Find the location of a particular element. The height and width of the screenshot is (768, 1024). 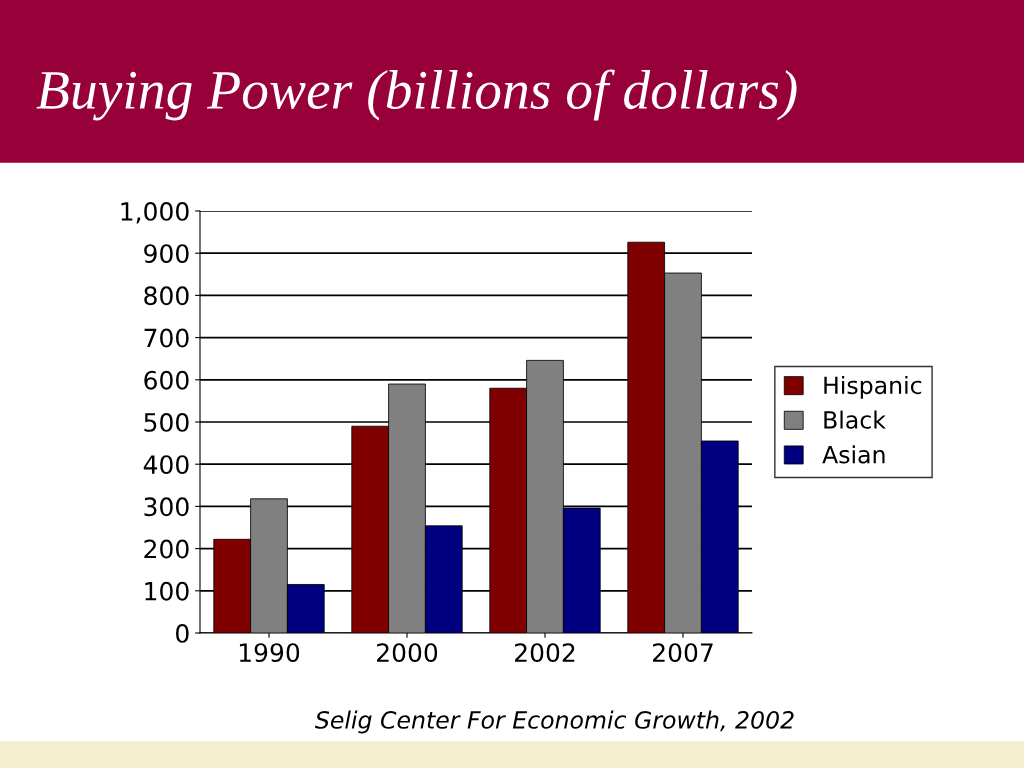

y-tick-label: 200 is located at coordinates (166, 549).